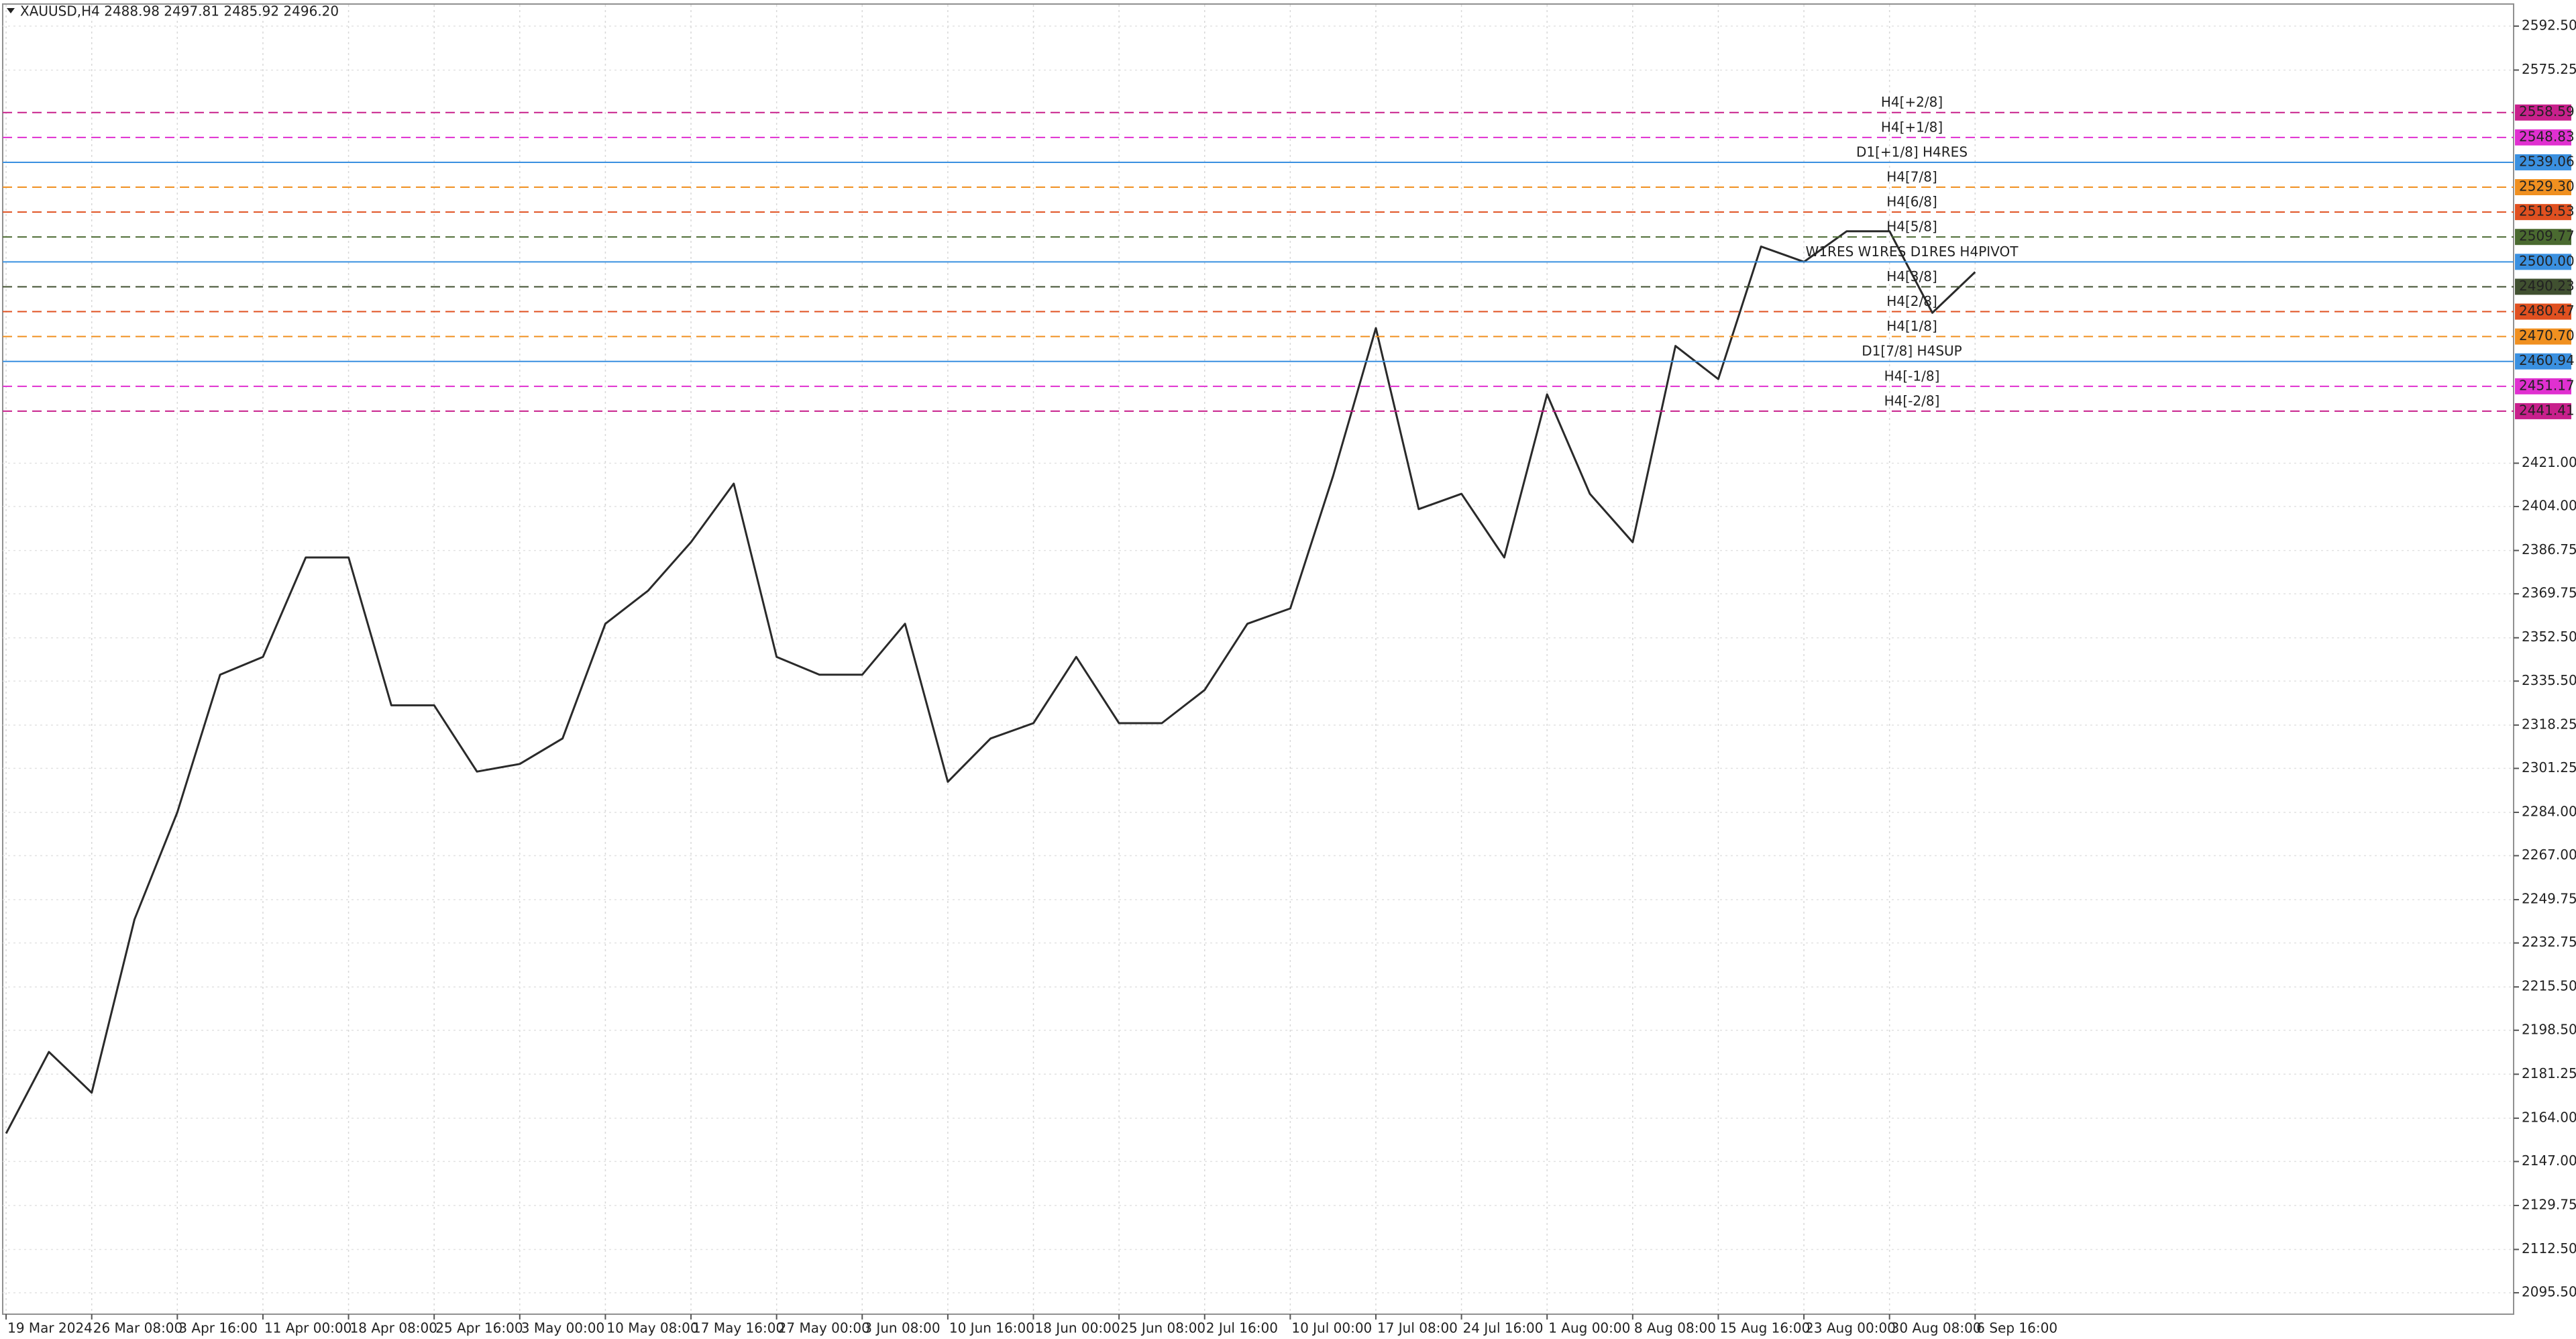  Describe the element at coordinates (2549, 1029) in the screenshot. I see `y-tick-label: 2198.50` at that location.